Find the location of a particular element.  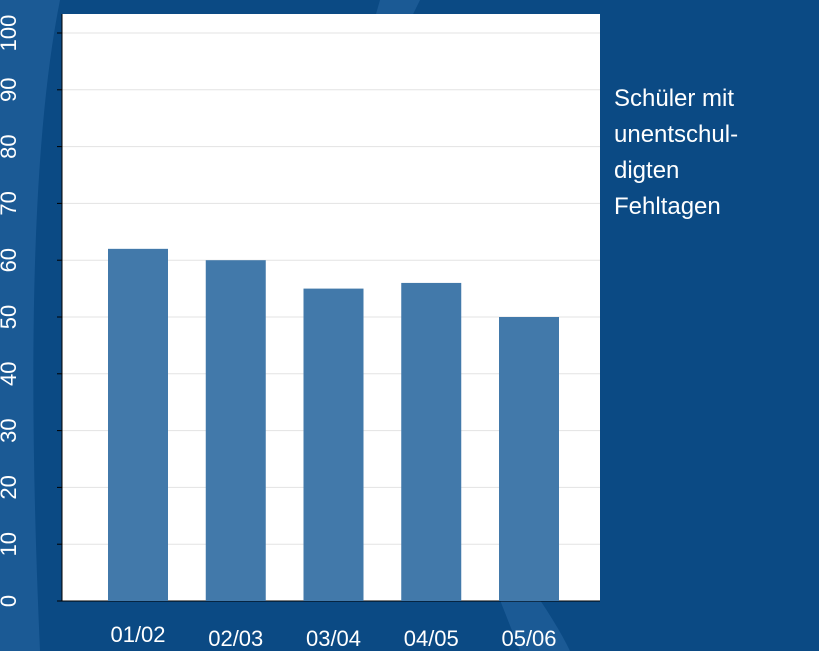

x-tick-label: 03/04 is located at coordinates (333, 638).